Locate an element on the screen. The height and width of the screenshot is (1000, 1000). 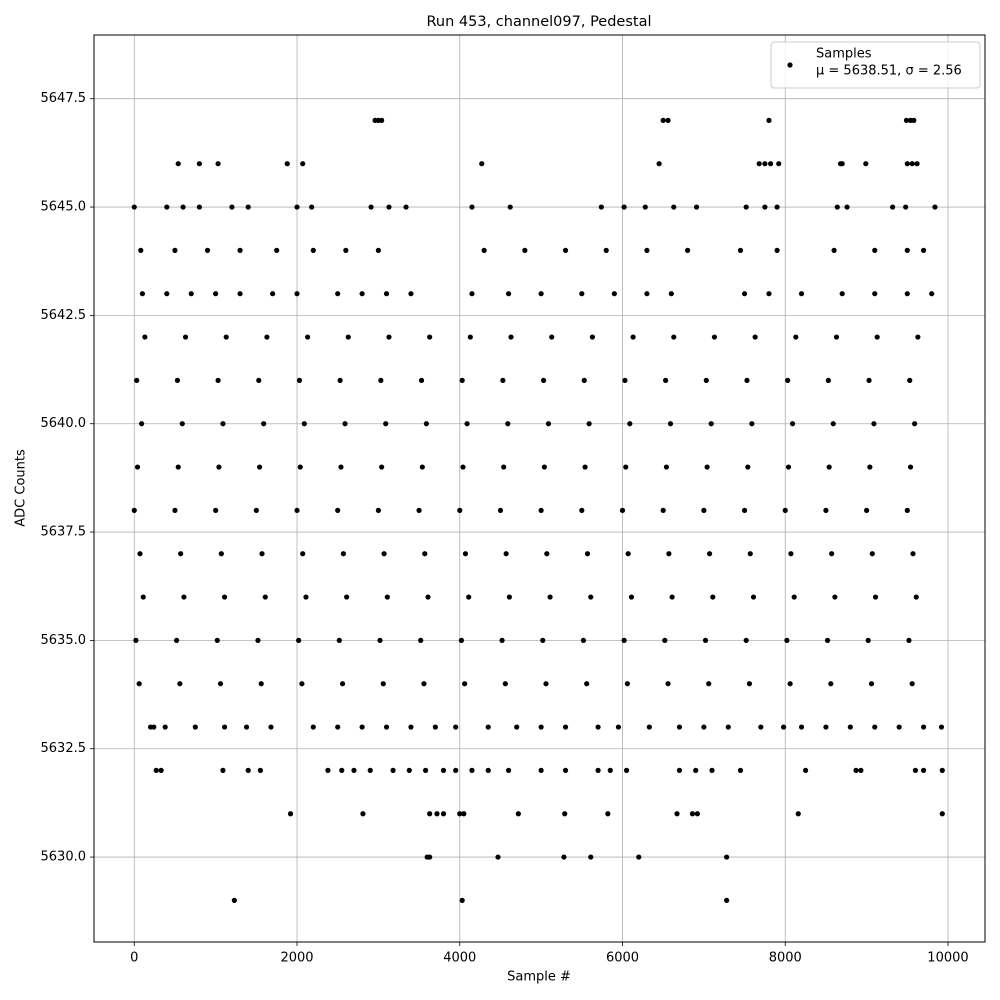
legend: Samples μ = 5638.51, σ = 2.56 is located at coordinates (875, 65).